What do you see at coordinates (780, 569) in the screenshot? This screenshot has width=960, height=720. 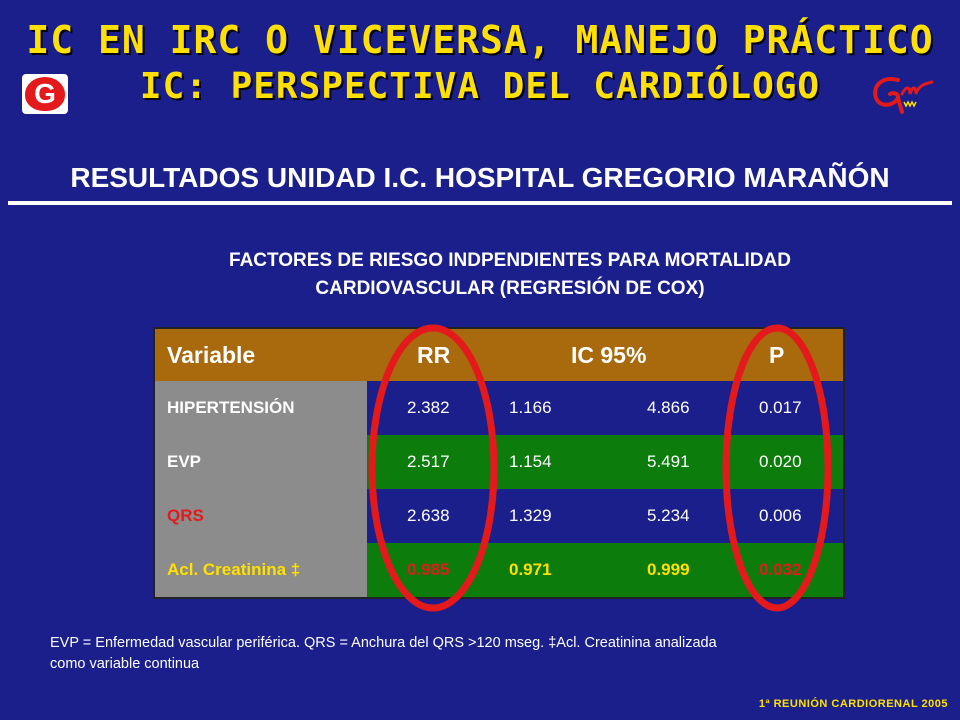 I see `p-value: 0.032` at bounding box center [780, 569].